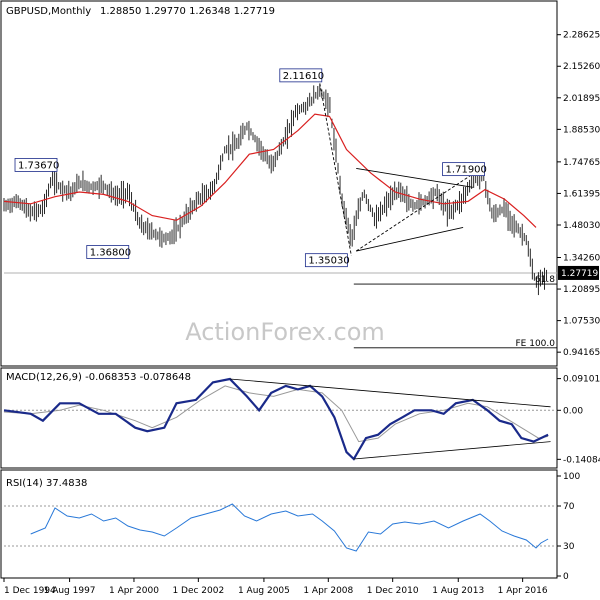  I want to click on rsi-series, so click(280, 527).